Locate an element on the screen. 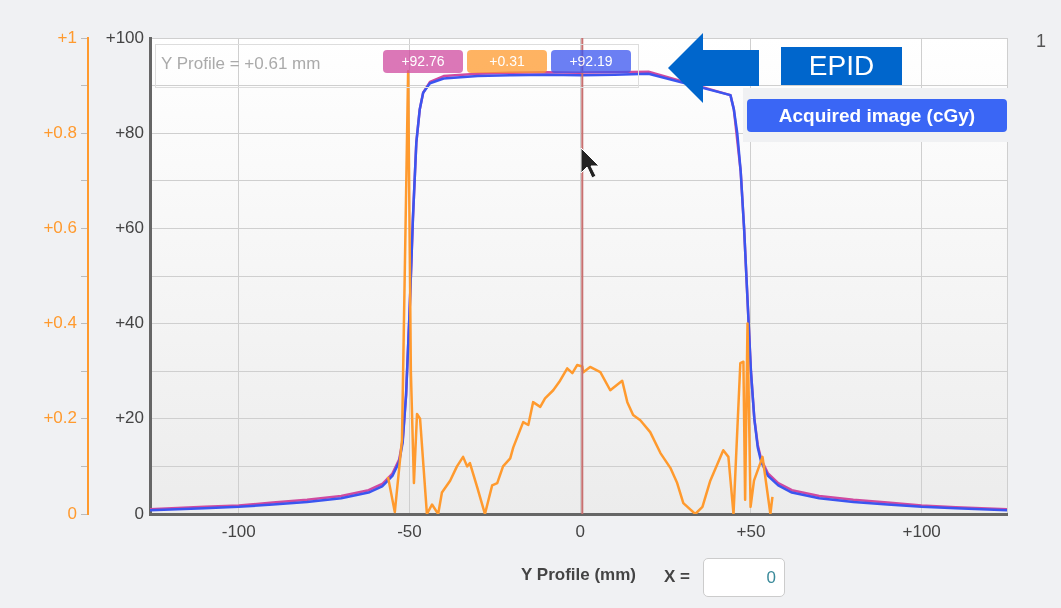 The width and height of the screenshot is (1061, 608). y-tick-label: 0 is located at coordinates (139, 513).